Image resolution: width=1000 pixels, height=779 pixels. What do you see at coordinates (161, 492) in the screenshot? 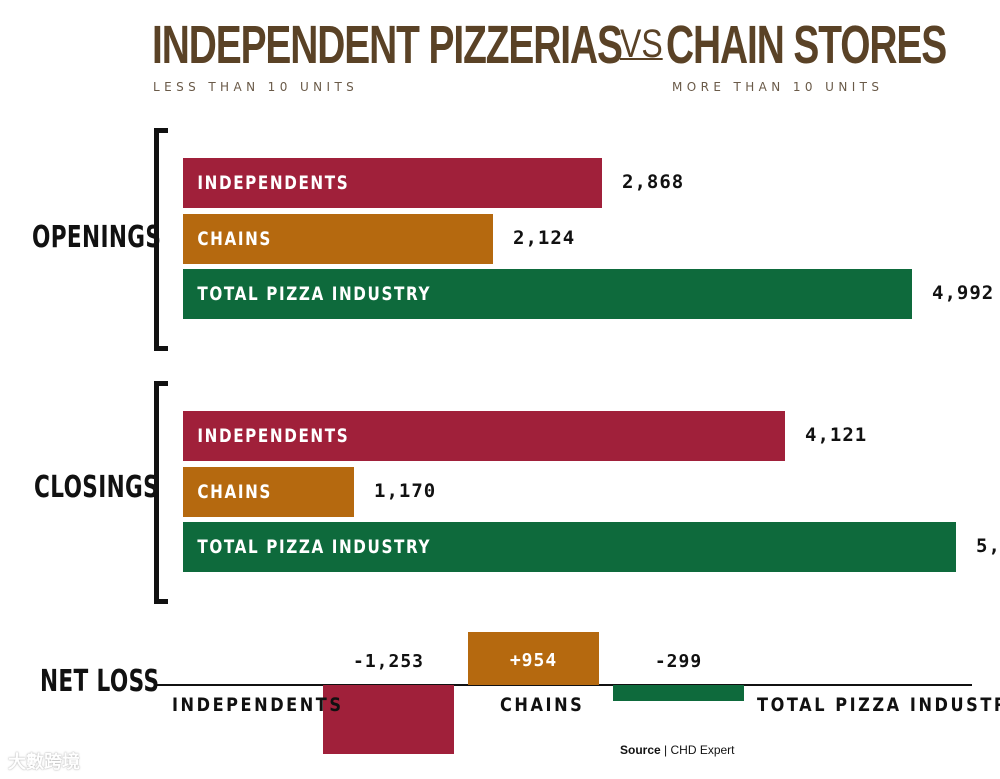
I see `bracket-closings` at bounding box center [161, 492].